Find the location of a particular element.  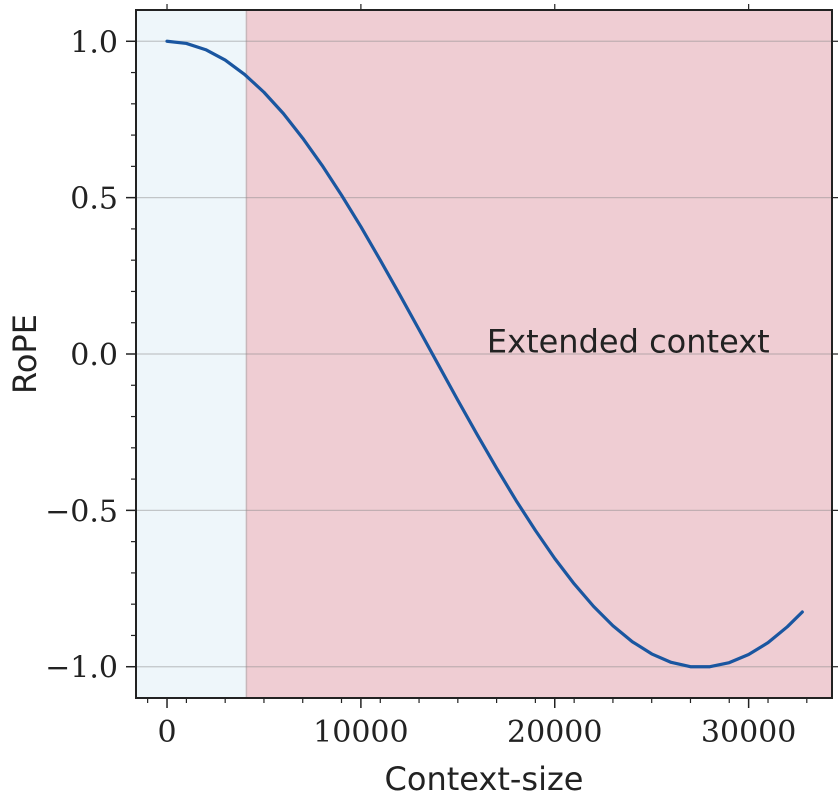

y-tick-label: −1.0 is located at coordinates (81, 668).